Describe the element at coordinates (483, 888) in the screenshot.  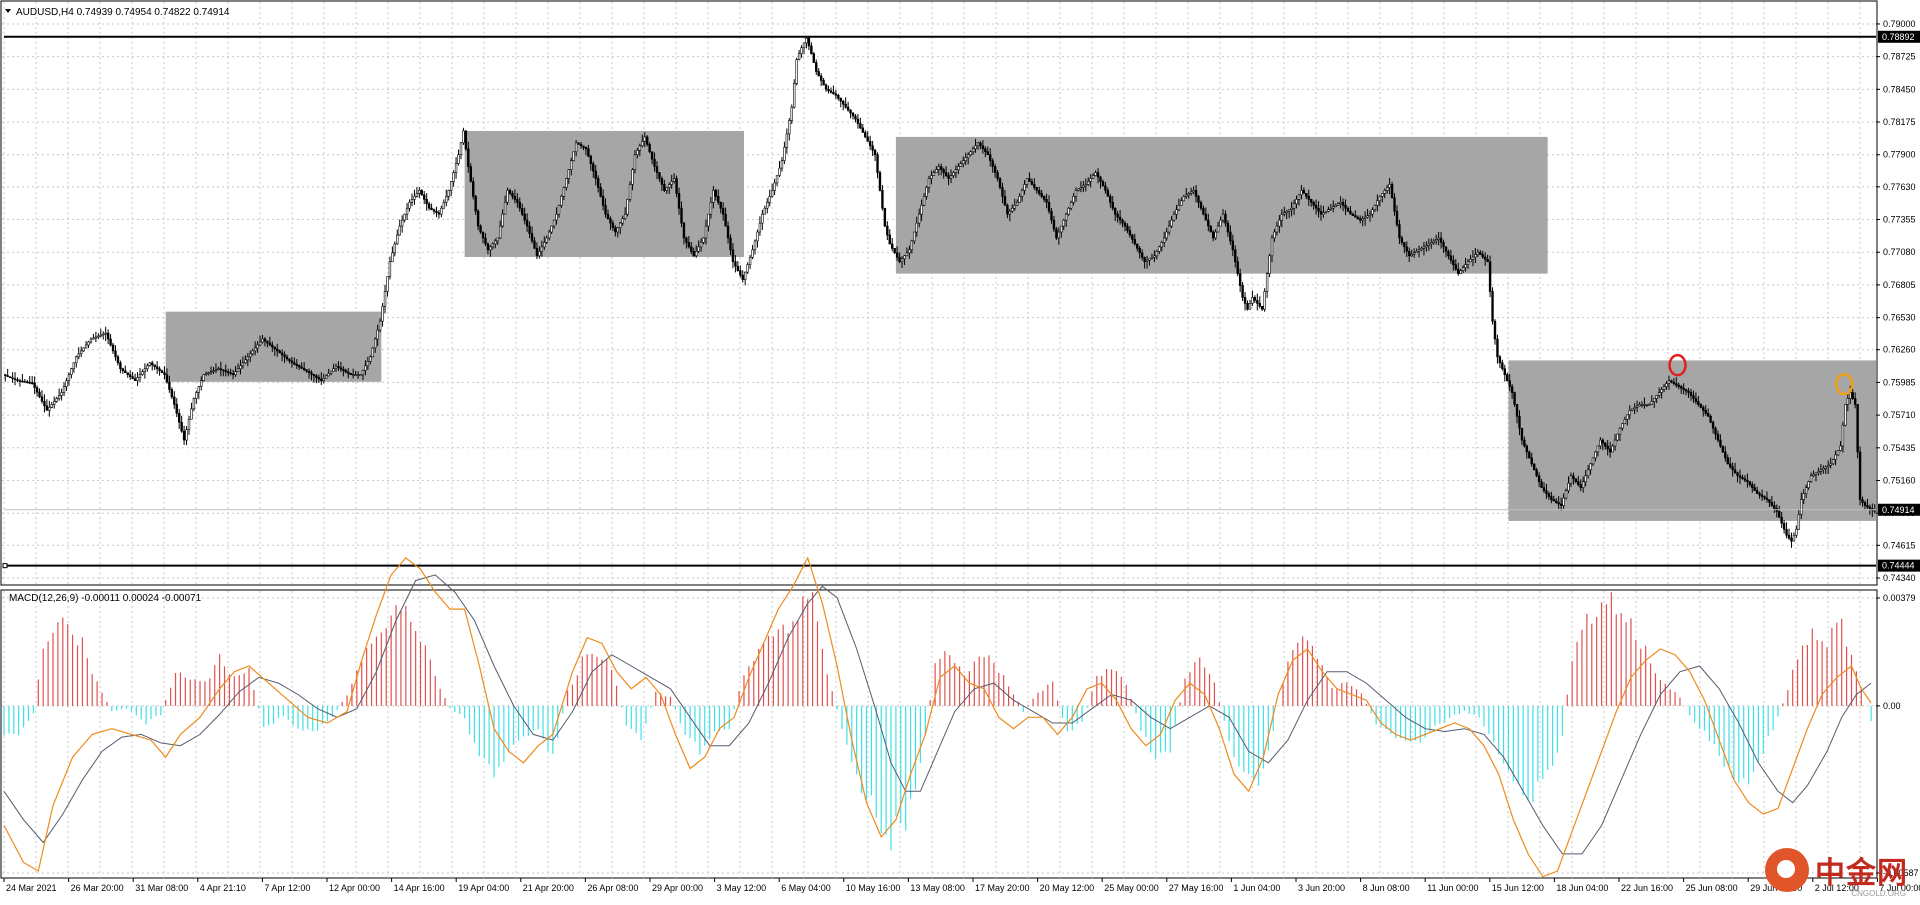
I see `time-axis-label: 19 Apr 04:00` at that location.